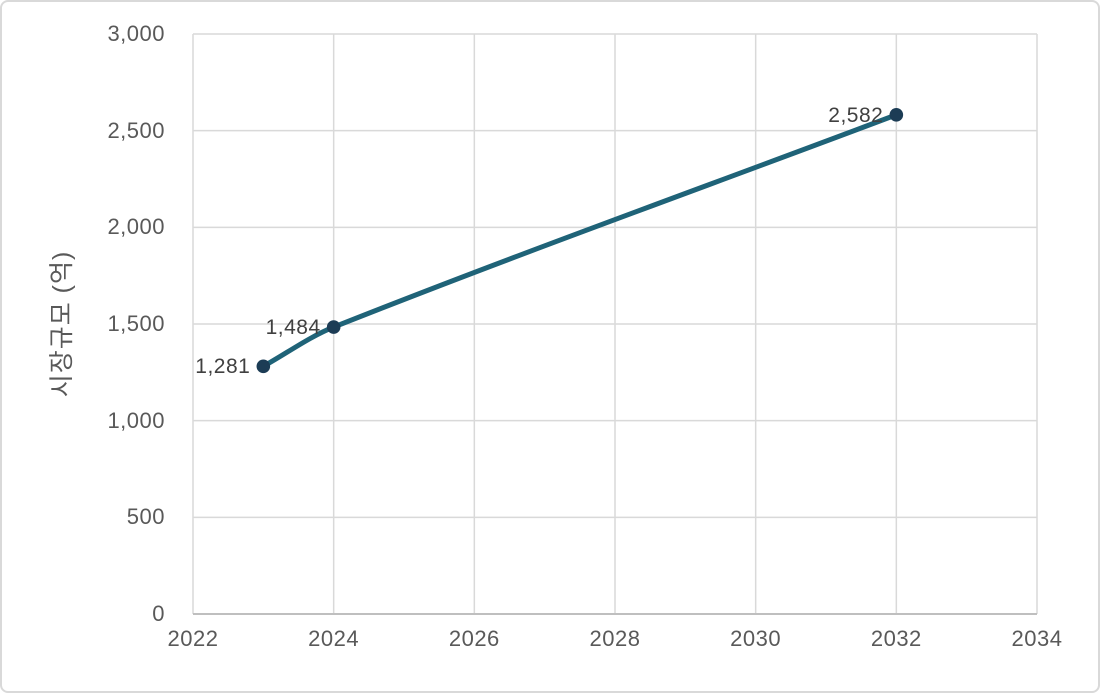 The image size is (1100, 693). What do you see at coordinates (615, 638) in the screenshot?
I see `x-tick-label: 2028` at bounding box center [615, 638].